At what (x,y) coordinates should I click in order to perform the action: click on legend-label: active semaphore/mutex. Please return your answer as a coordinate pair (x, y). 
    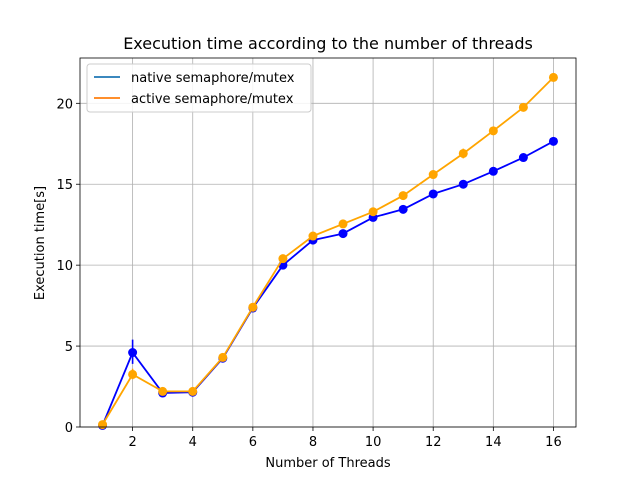
    Looking at the image, I should click on (212, 99).